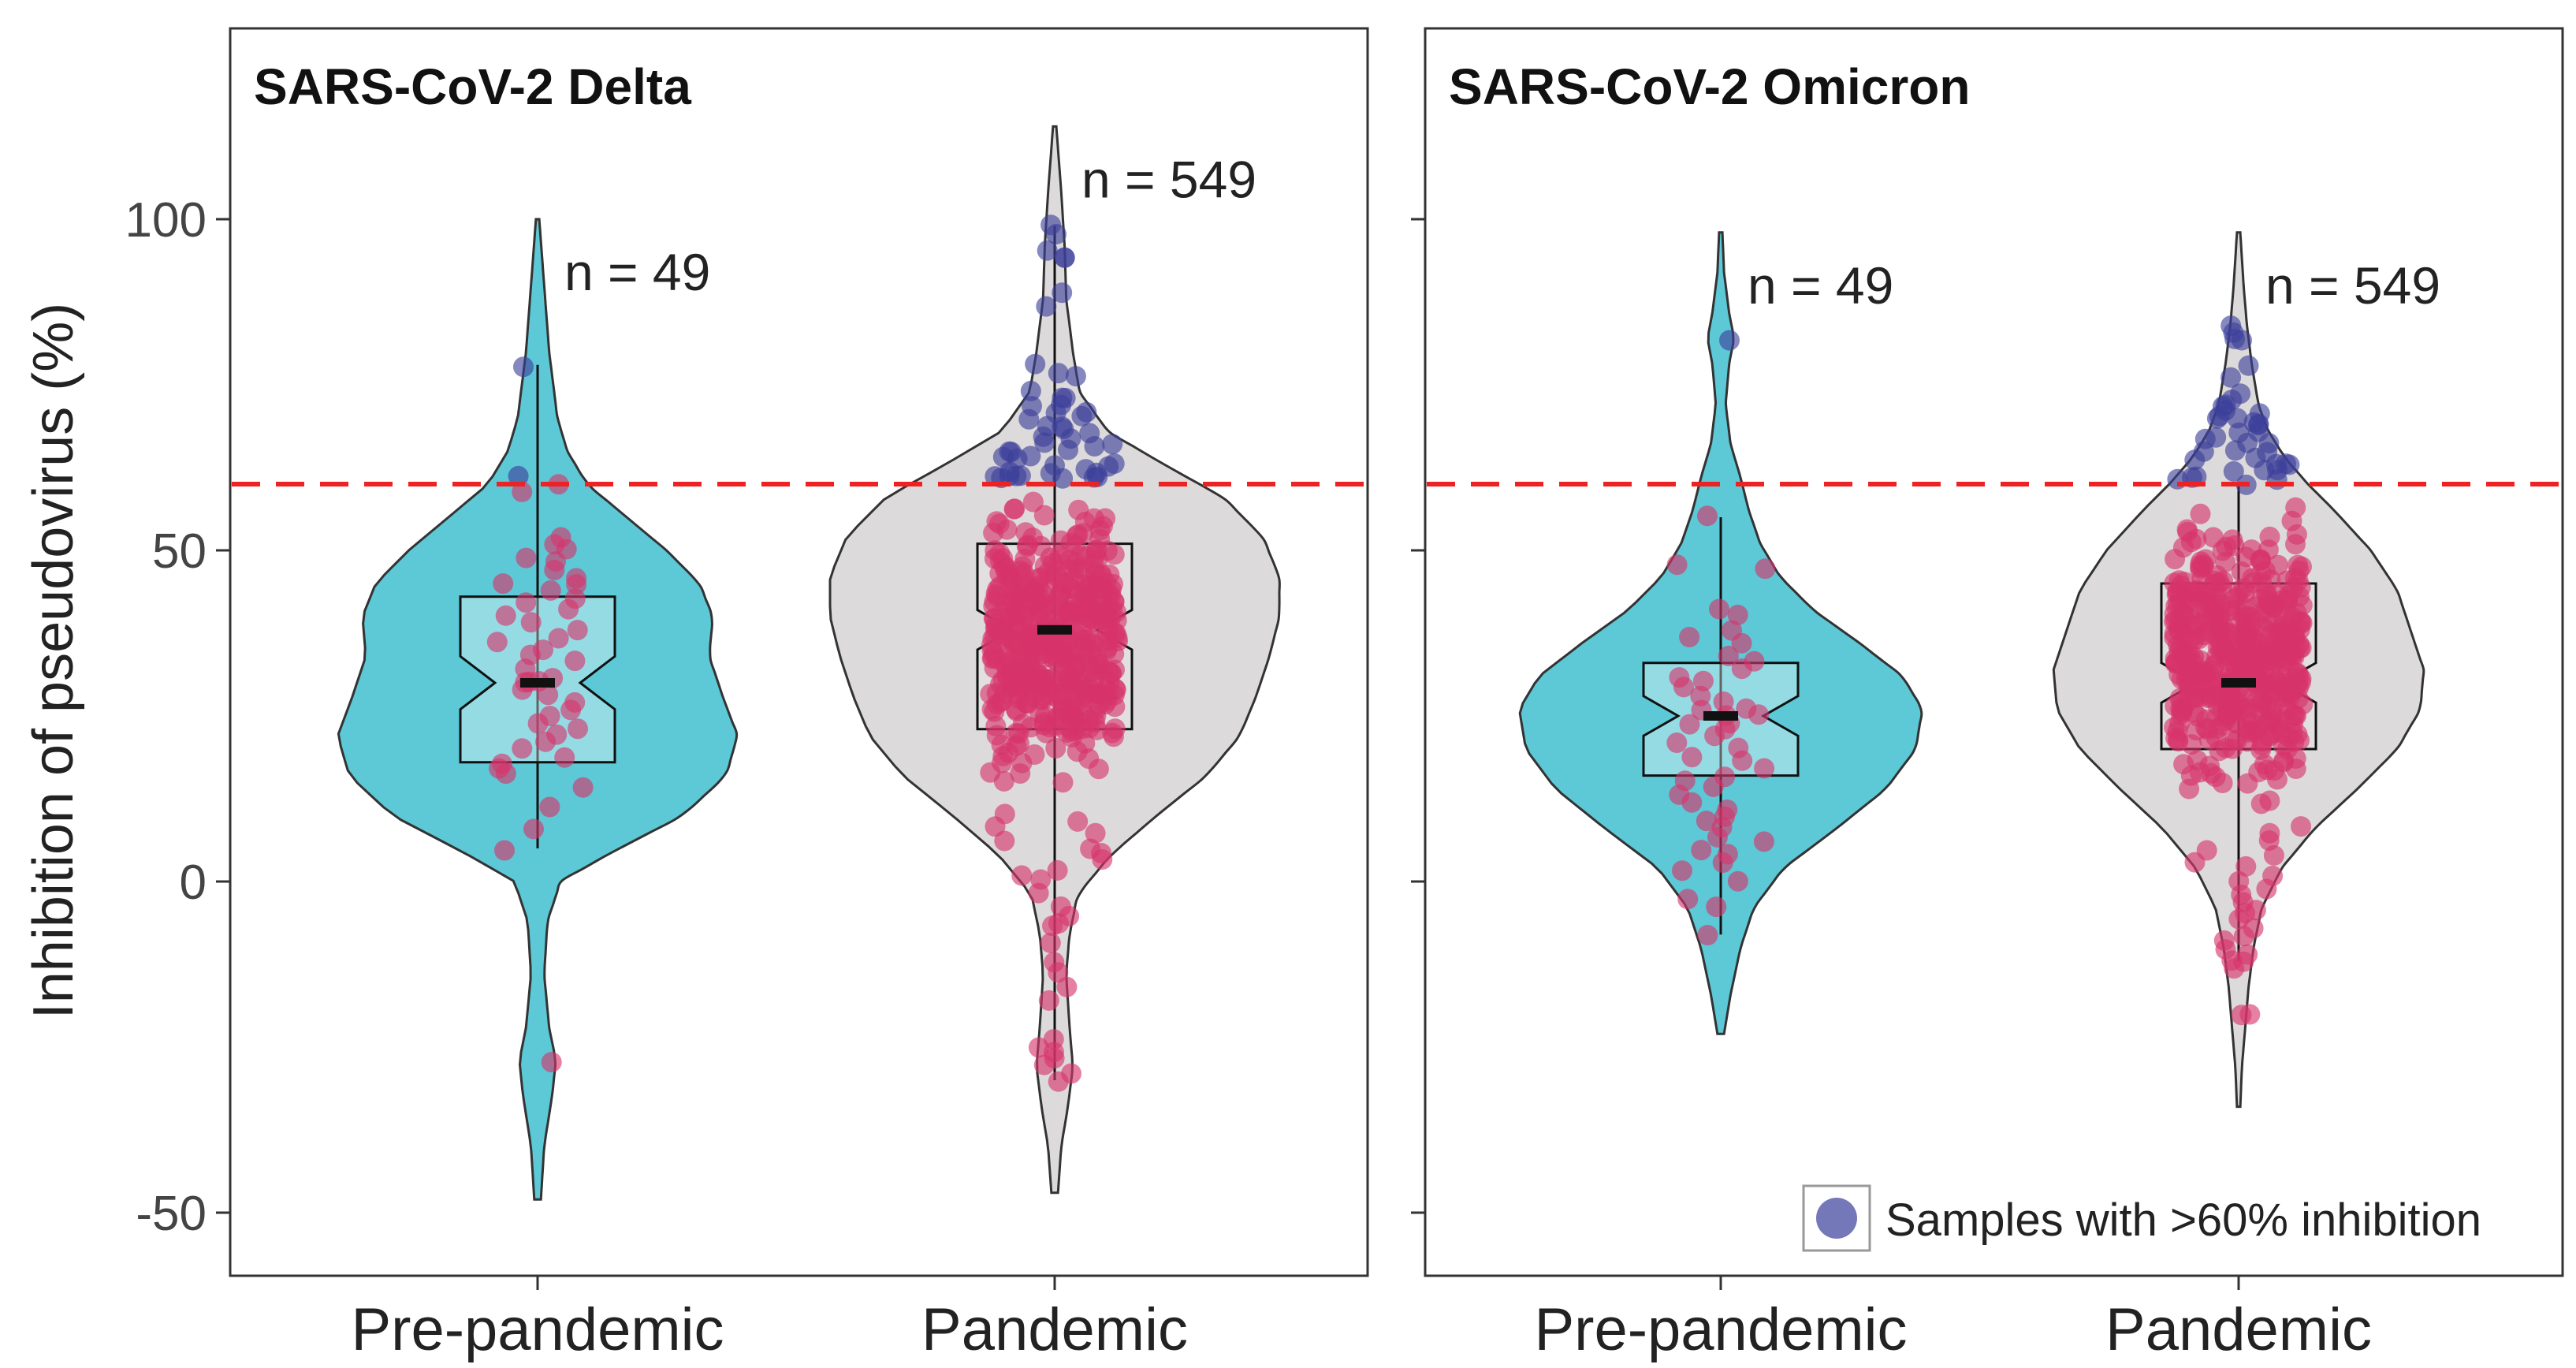 This screenshot has width=2576, height=1368. I want to click on panel-title: SARS-CoV-2 Omicron, so click(1709, 86).